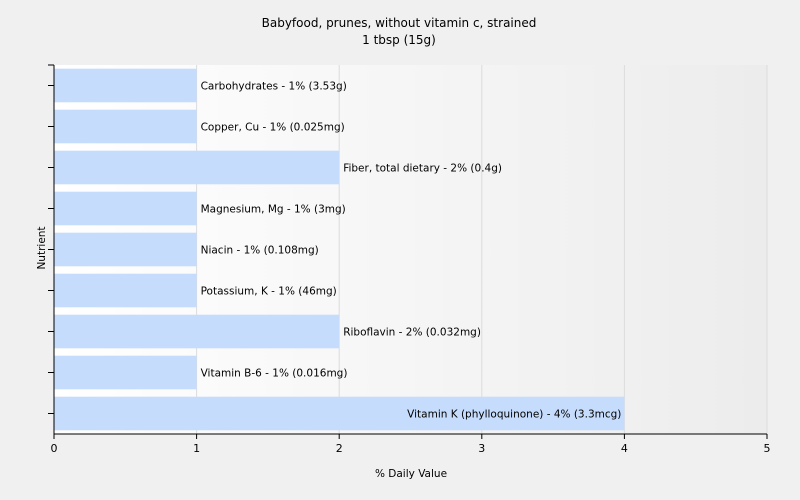 The height and width of the screenshot is (500, 800). What do you see at coordinates (196, 448) in the screenshot?
I see `x-tick-label: 1` at bounding box center [196, 448].